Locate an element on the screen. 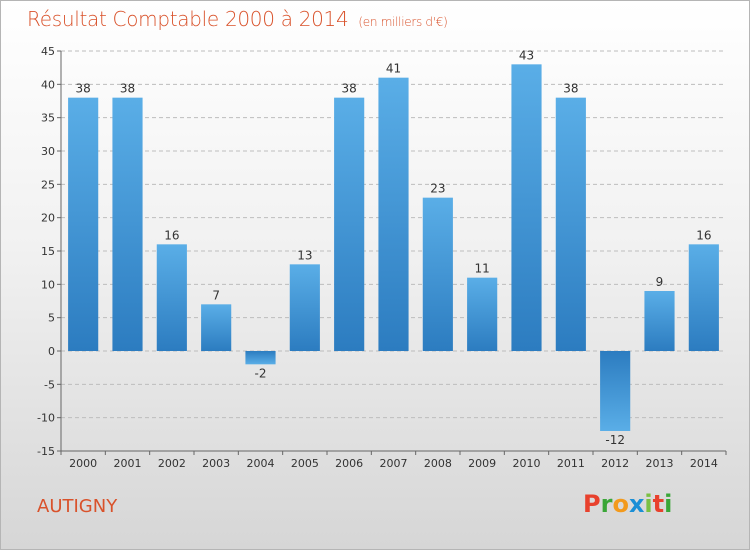 This screenshot has width=750, height=551. x-tick-label: 2003 is located at coordinates (216, 463).